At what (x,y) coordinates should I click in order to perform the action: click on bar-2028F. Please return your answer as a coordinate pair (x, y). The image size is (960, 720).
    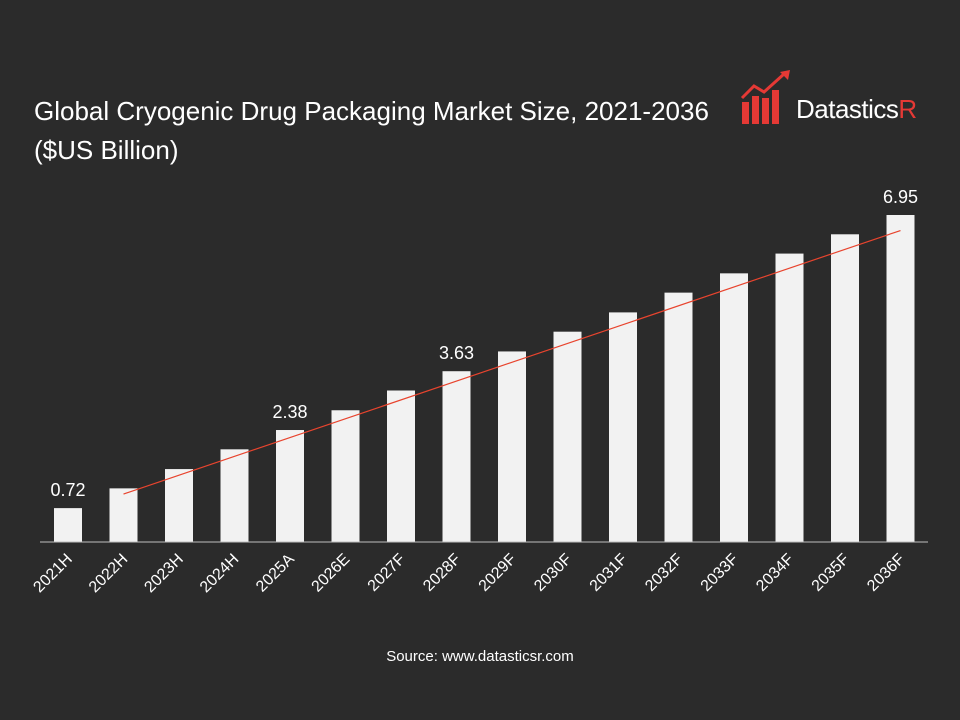
    Looking at the image, I should click on (456, 456).